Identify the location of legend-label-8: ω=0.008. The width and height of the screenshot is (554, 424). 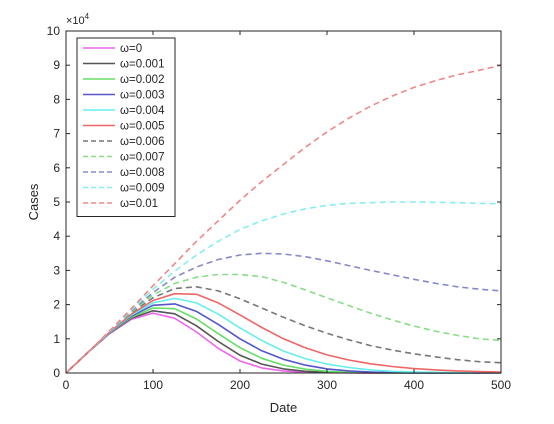
(142, 173).